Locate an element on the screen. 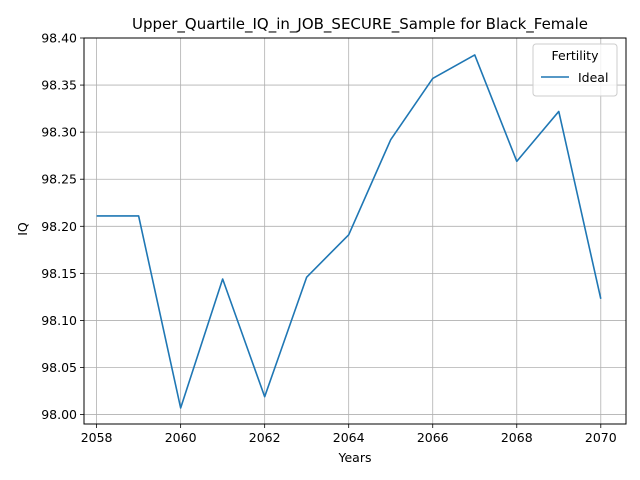 The height and width of the screenshot is (480, 640). y-tick-label: 98.20 is located at coordinates (59, 226).